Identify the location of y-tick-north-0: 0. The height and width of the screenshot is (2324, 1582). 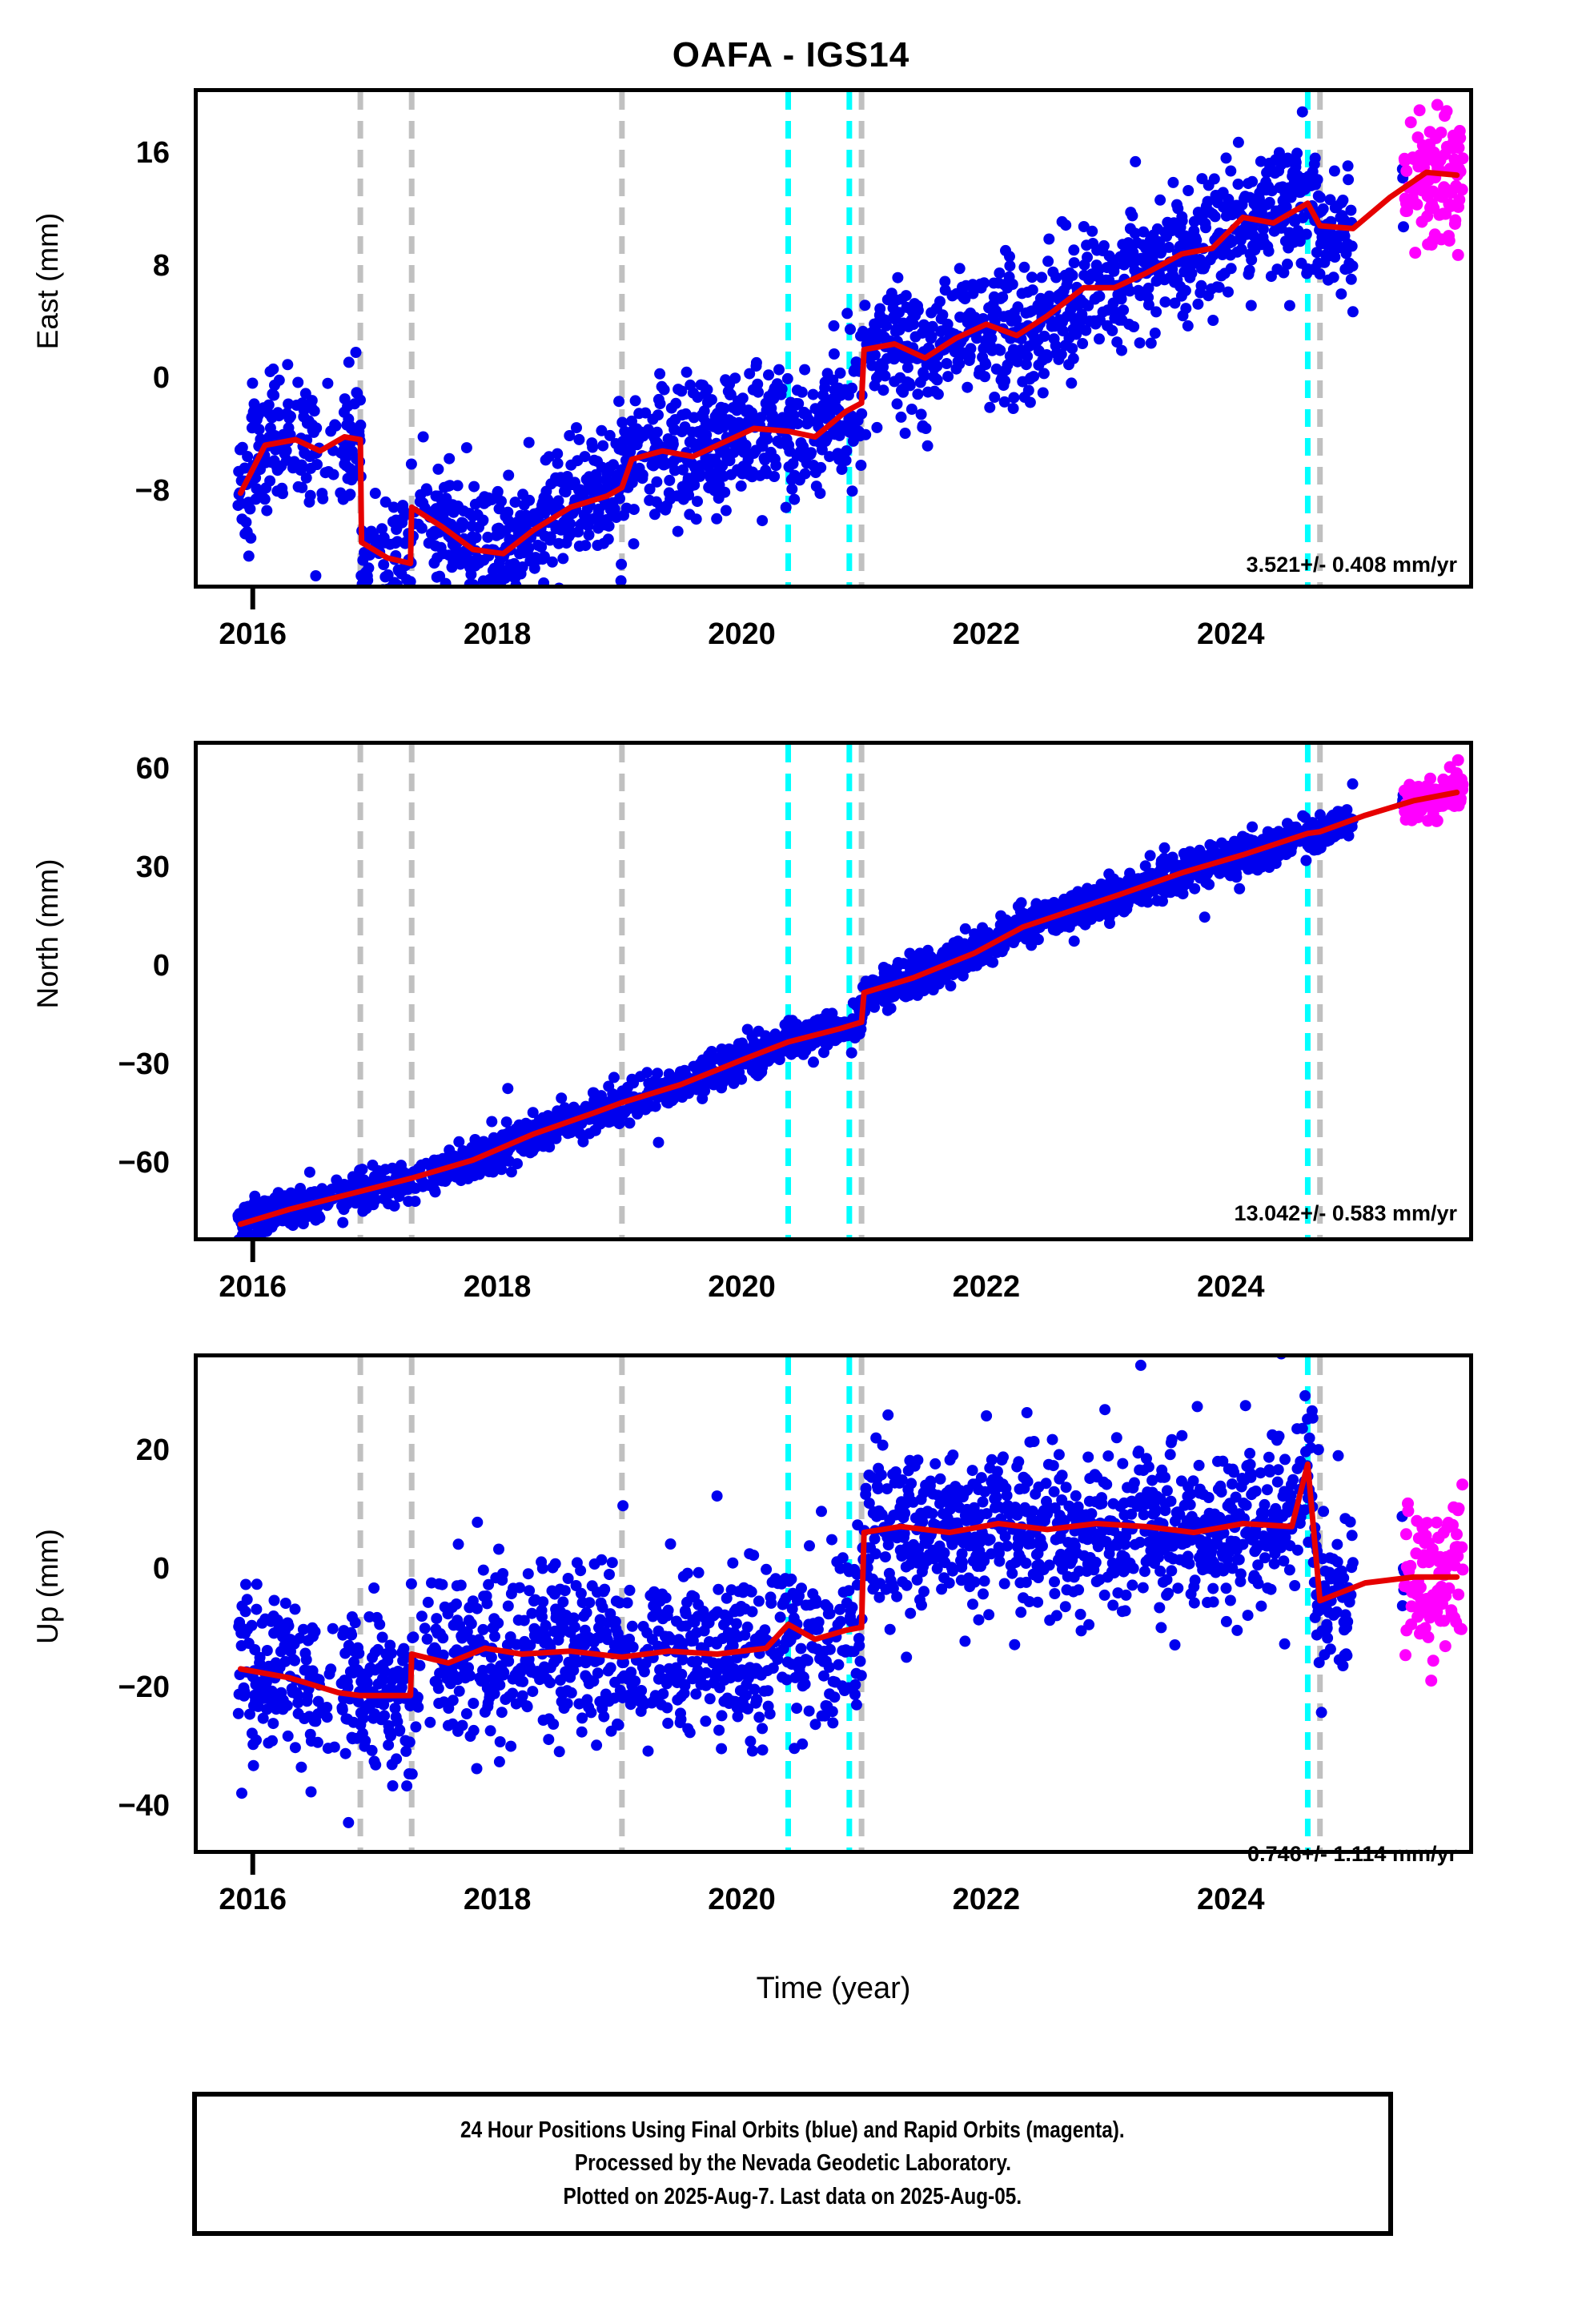
(161, 965).